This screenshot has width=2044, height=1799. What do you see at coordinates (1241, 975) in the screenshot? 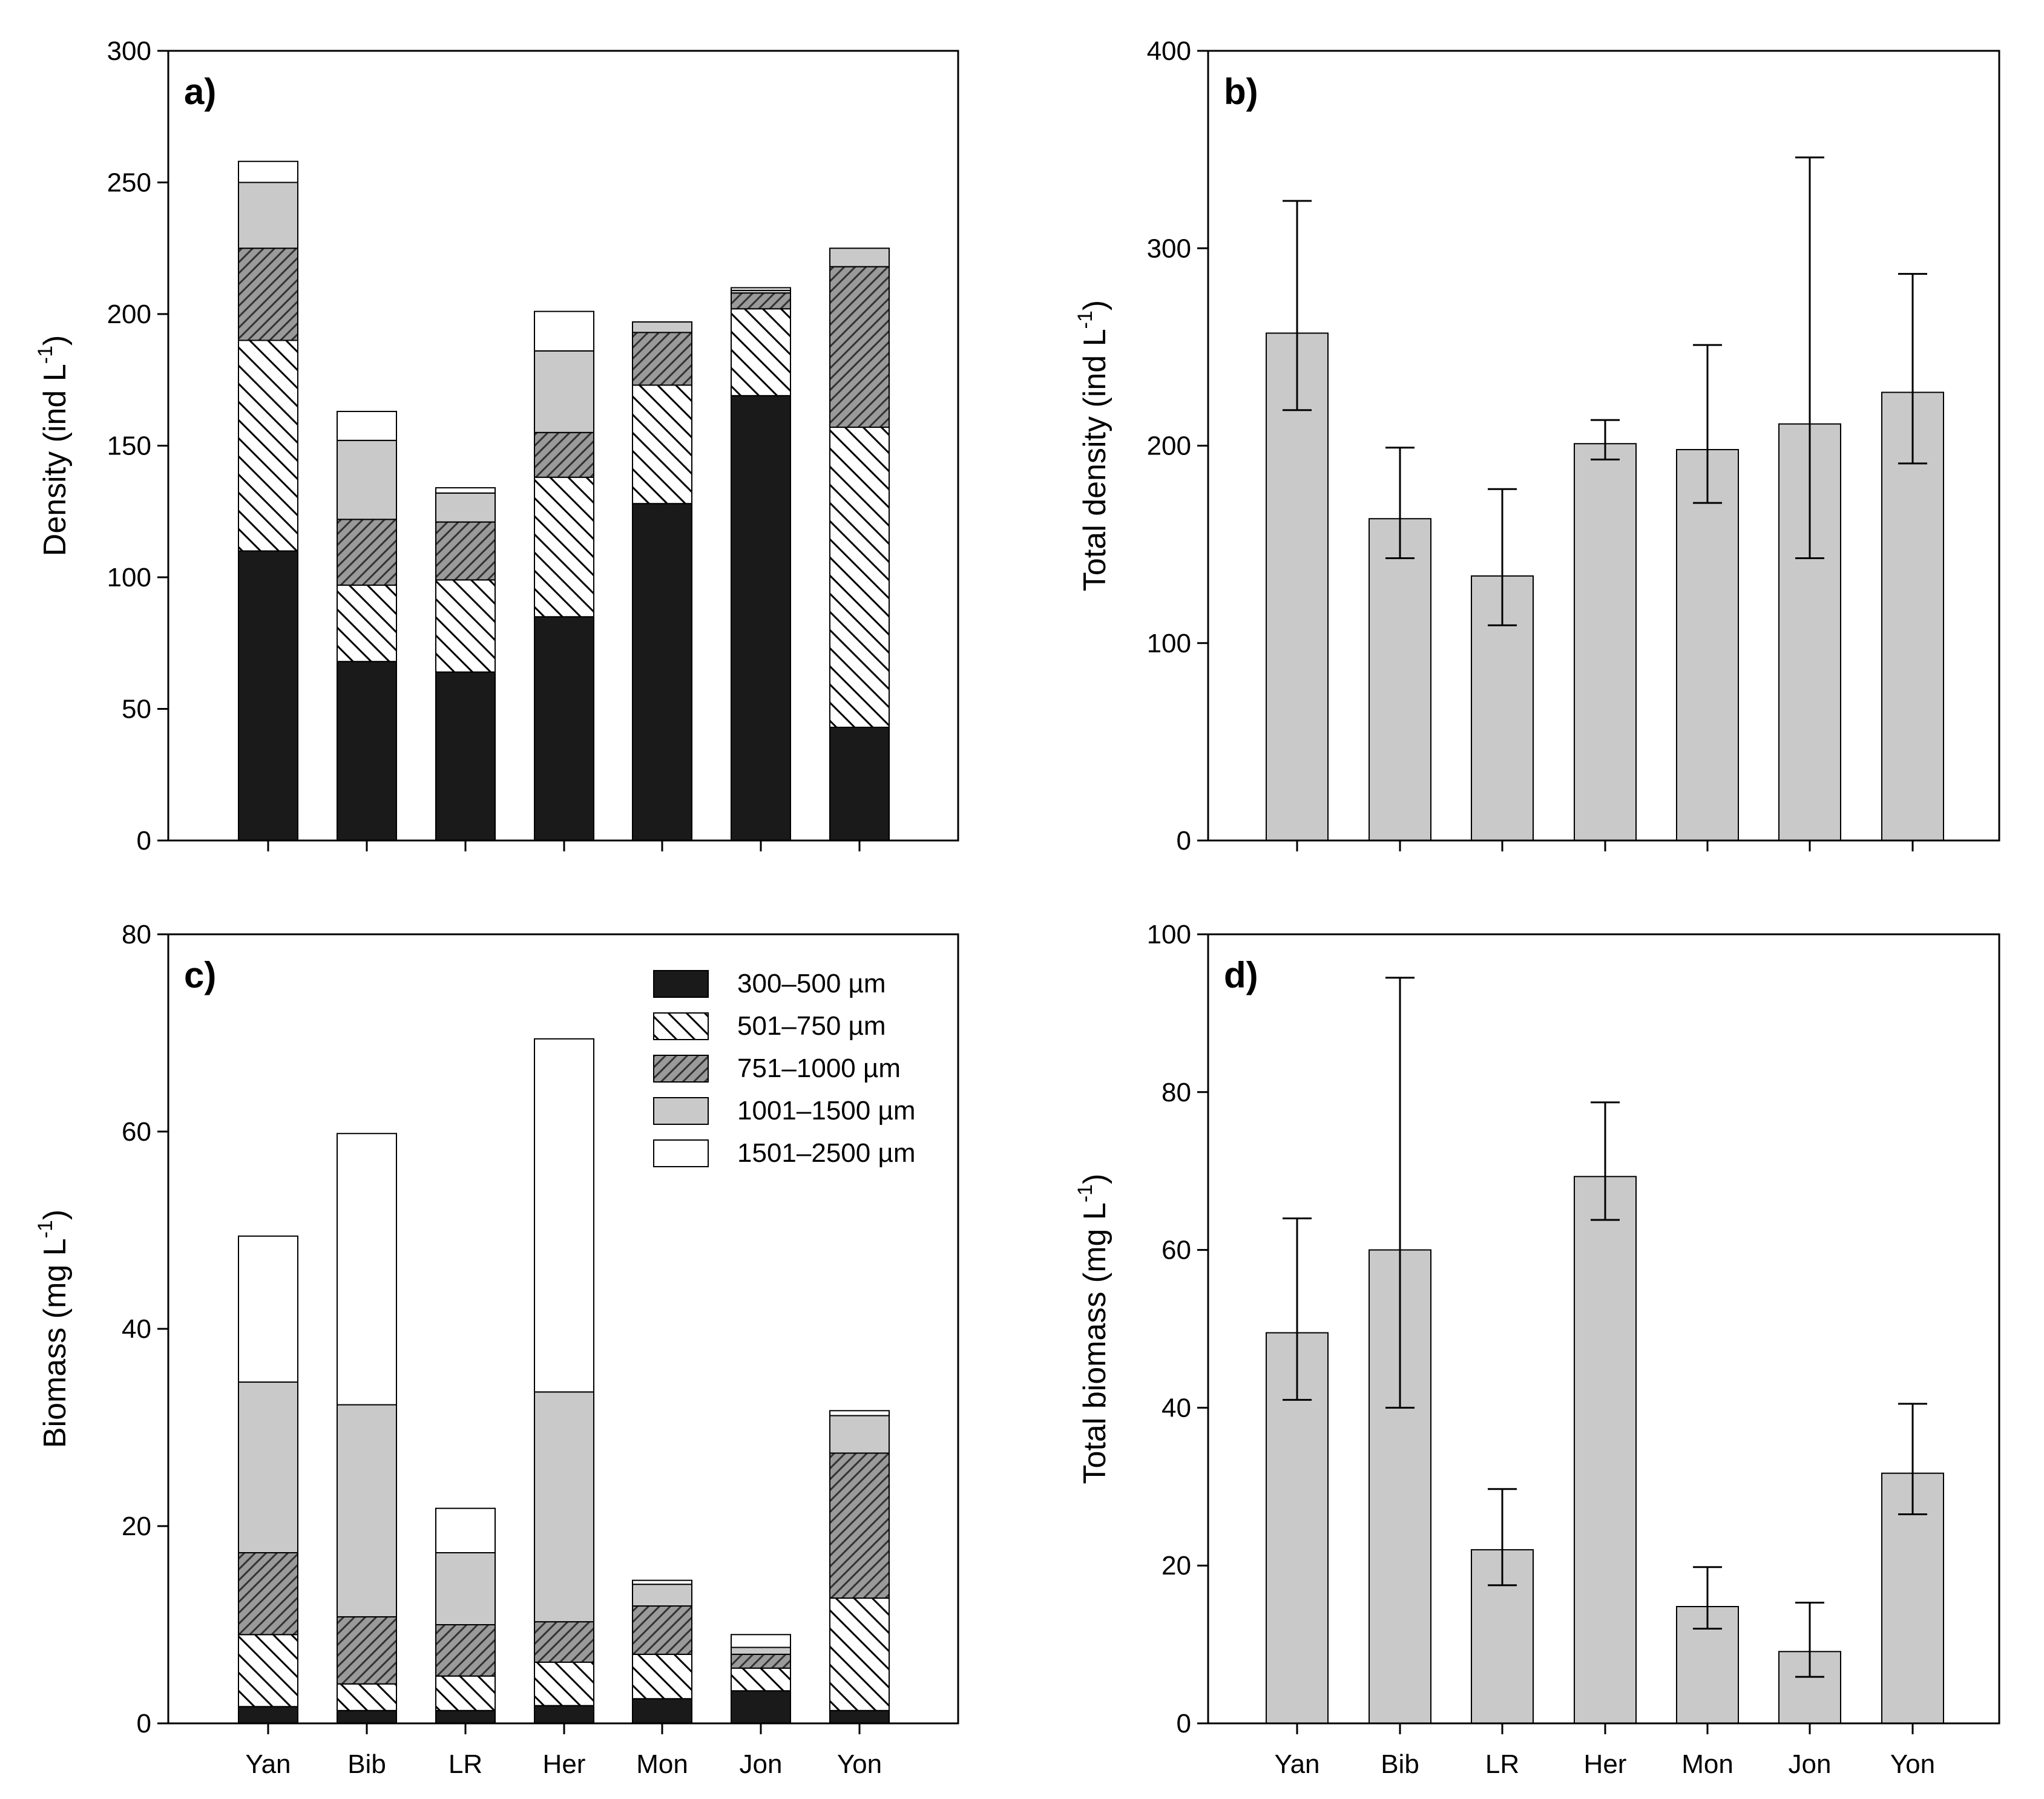
I see `panel-label: d)` at bounding box center [1241, 975].